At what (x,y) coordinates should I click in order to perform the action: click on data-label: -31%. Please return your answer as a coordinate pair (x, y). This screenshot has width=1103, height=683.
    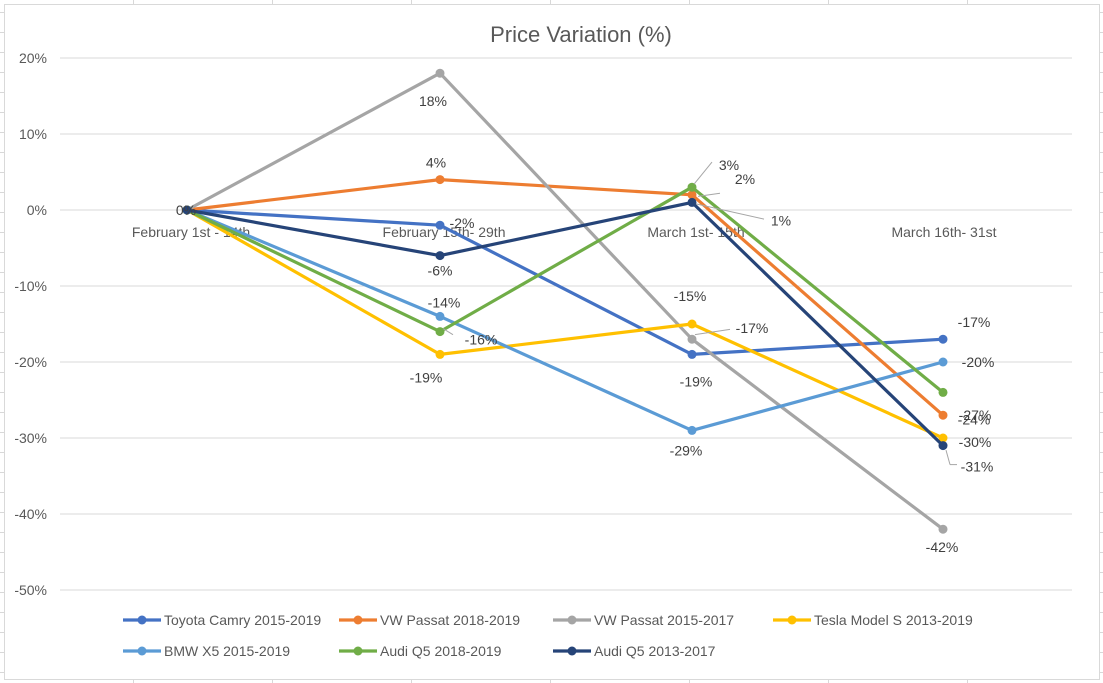
    Looking at the image, I should click on (977, 467).